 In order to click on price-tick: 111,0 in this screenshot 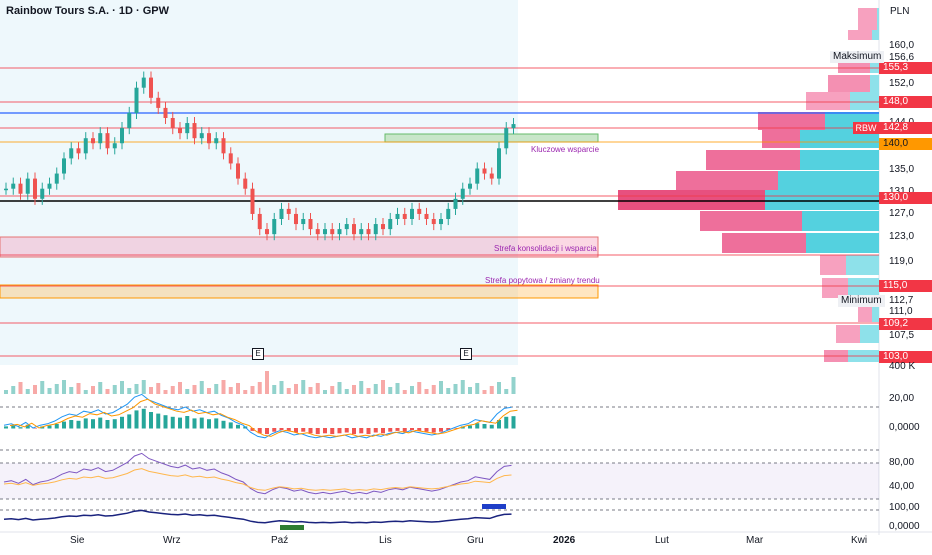, I will do `click(901, 311)`.